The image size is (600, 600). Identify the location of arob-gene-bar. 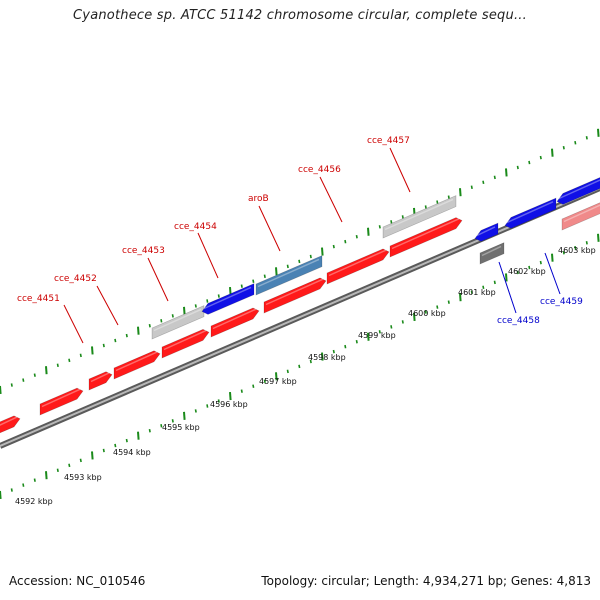
(289, 275).